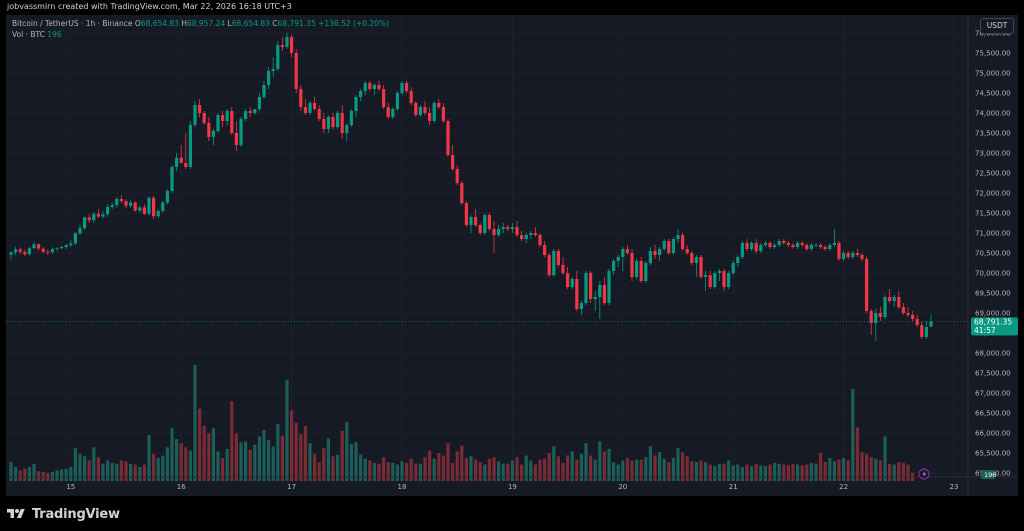 This screenshot has width=1024, height=531. What do you see at coordinates (76, 514) in the screenshot?
I see `brand-name: TradingView` at bounding box center [76, 514].